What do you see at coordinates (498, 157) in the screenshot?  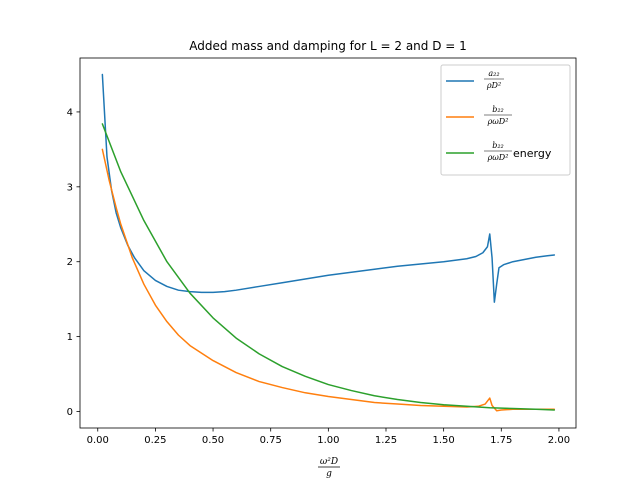 I see `legend-b22-energy-denominator: ρωD²` at bounding box center [498, 157].